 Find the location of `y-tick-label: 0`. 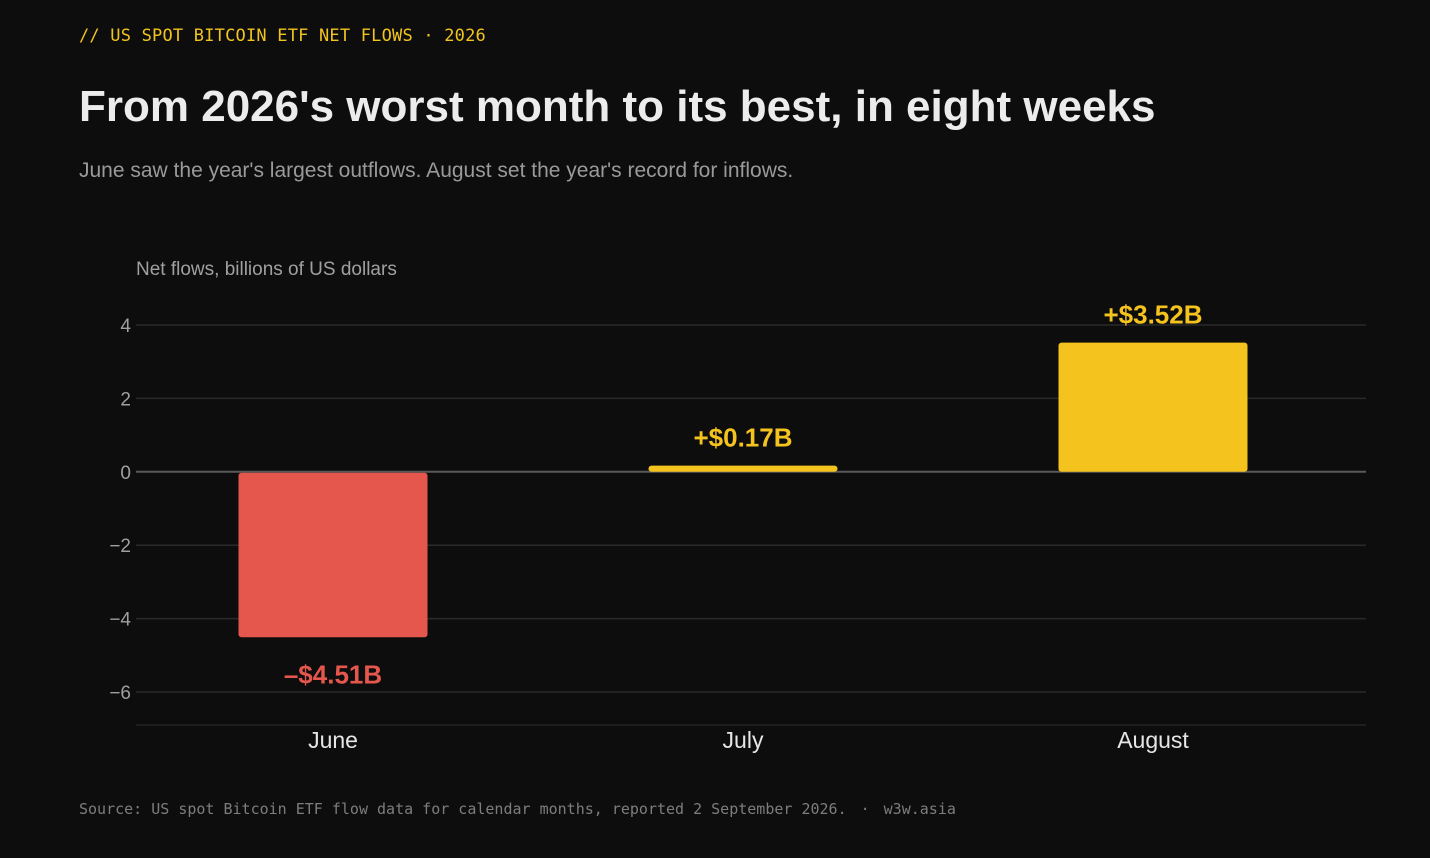

y-tick-label: 0 is located at coordinates (125, 473).